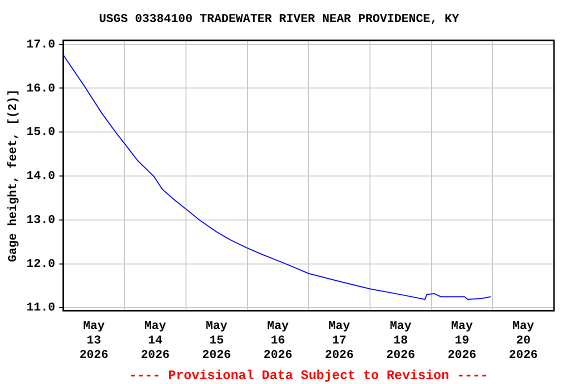  I want to click on x-tick-label: May 14 2026, so click(155, 340).